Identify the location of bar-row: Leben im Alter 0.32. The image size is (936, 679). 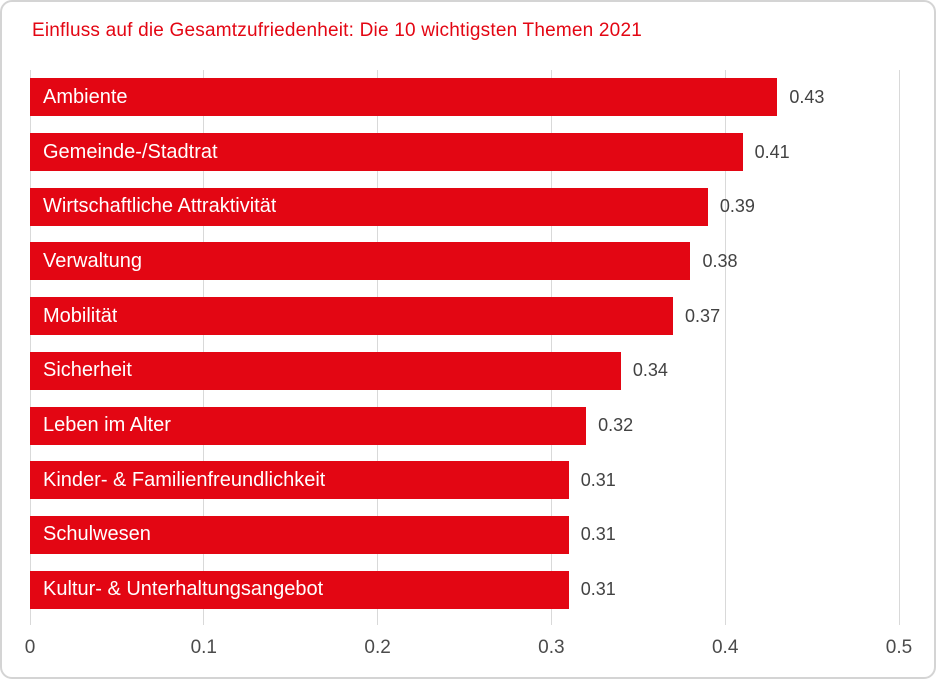
(464, 425).